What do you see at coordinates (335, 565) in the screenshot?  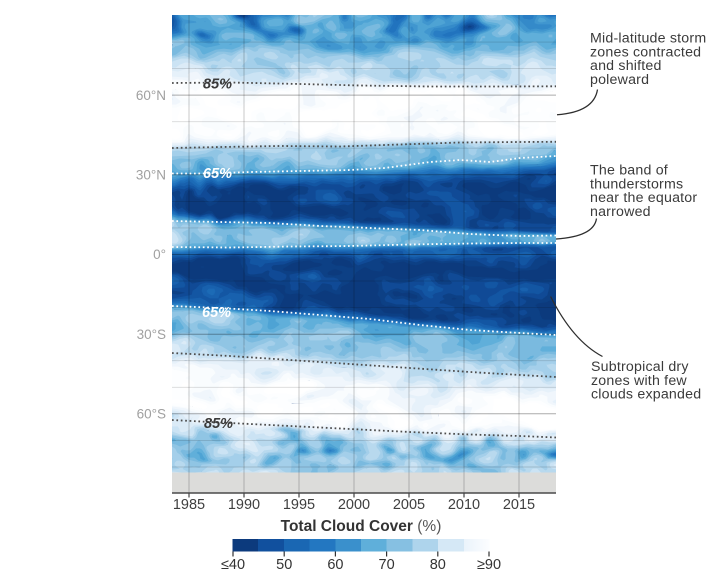 I see `svg-text: 60` at bounding box center [335, 565].